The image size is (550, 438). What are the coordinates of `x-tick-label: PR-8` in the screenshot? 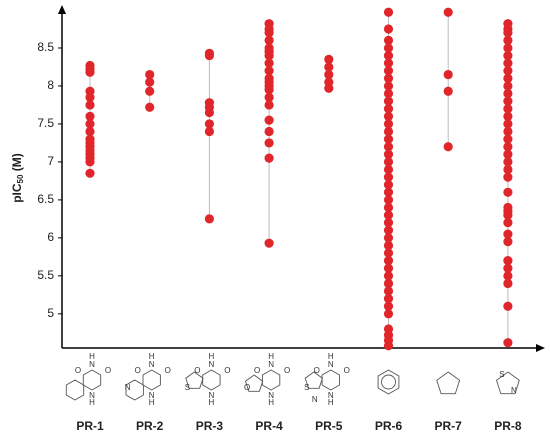 It's located at (508, 426).